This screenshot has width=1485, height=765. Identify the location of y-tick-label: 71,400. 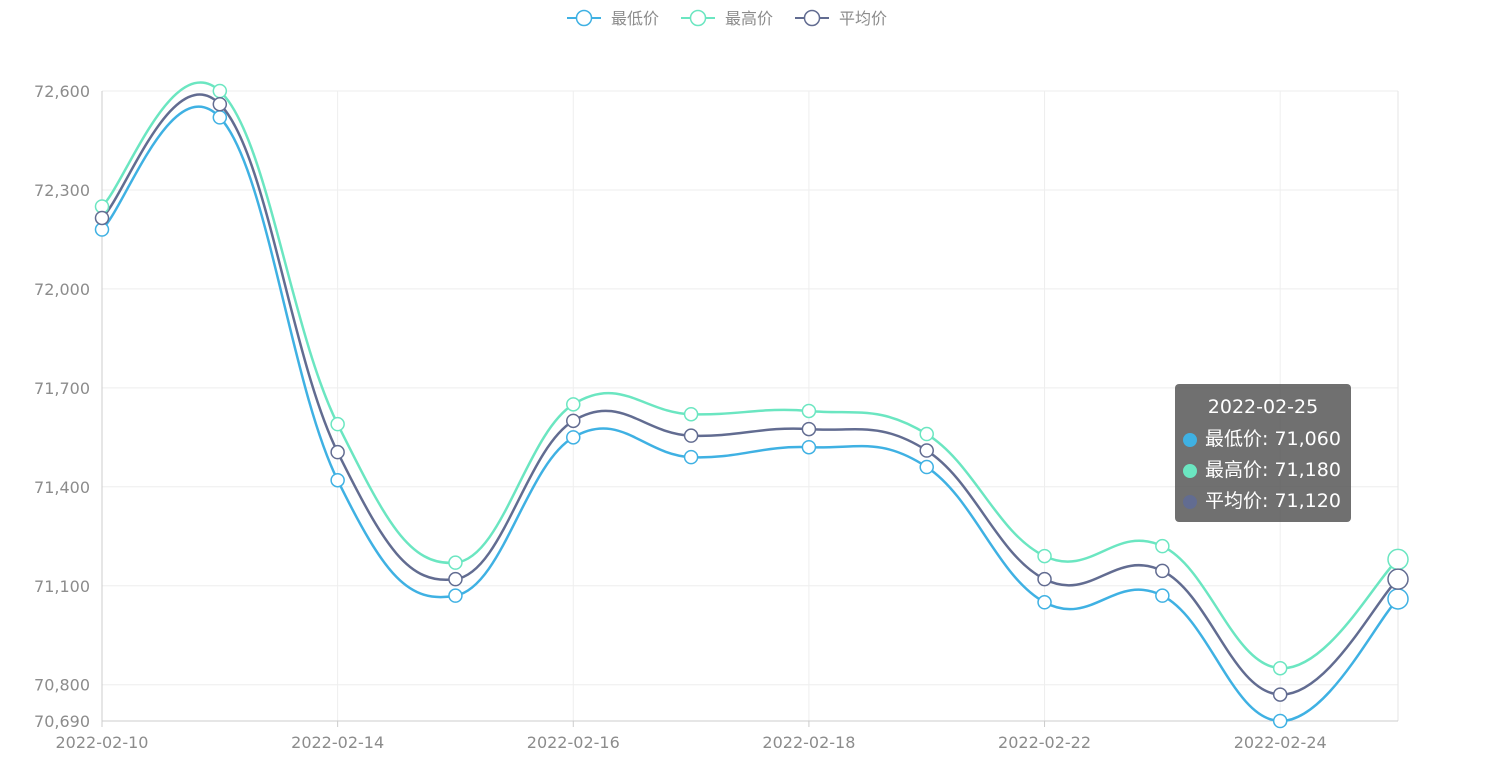
(62, 487).